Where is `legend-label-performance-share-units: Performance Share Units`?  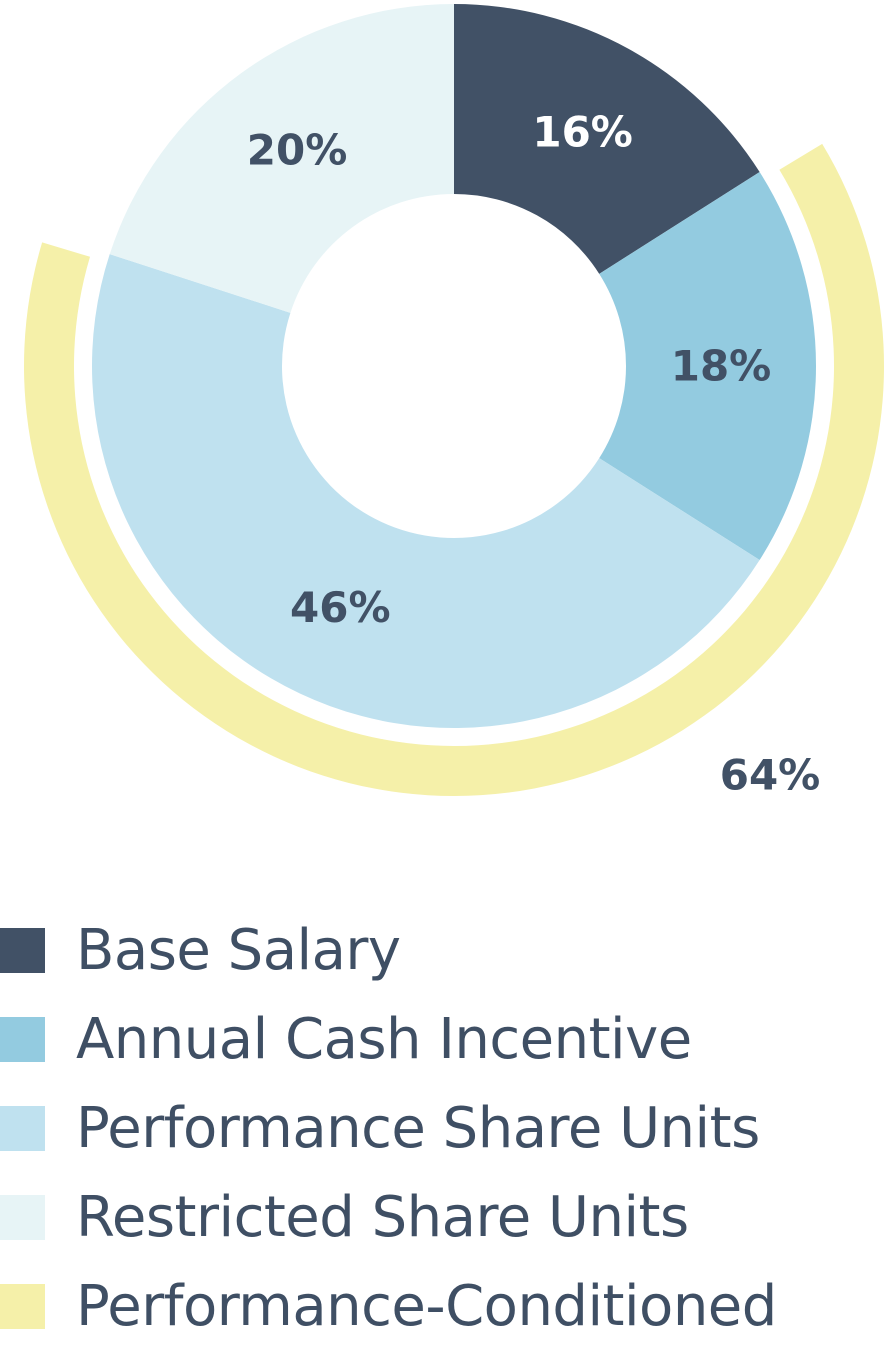 legend-label-performance-share-units: Performance Share Units is located at coordinates (418, 1128).